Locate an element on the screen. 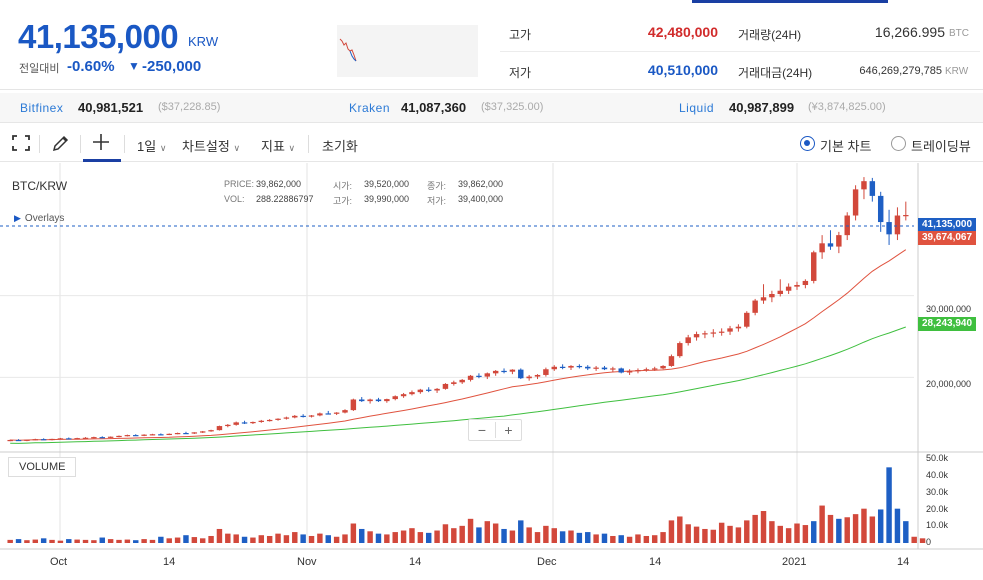 Image resolution: width=983 pixels, height=580 pixels. last-price-tag: 41,135,000 is located at coordinates (947, 225).